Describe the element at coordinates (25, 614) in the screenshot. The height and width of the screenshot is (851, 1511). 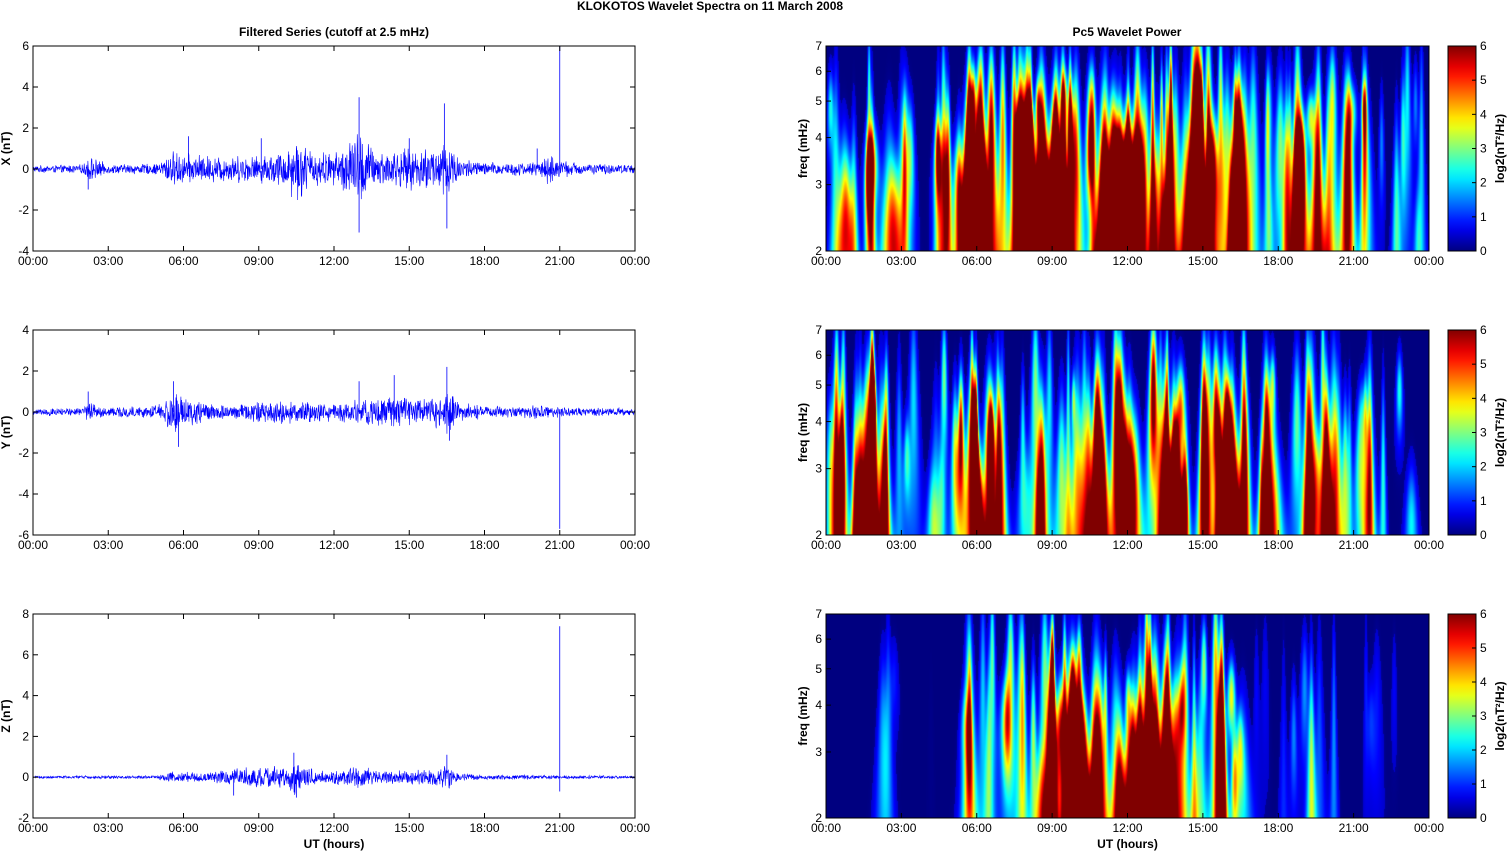
I see `y-tick-label: 8` at that location.